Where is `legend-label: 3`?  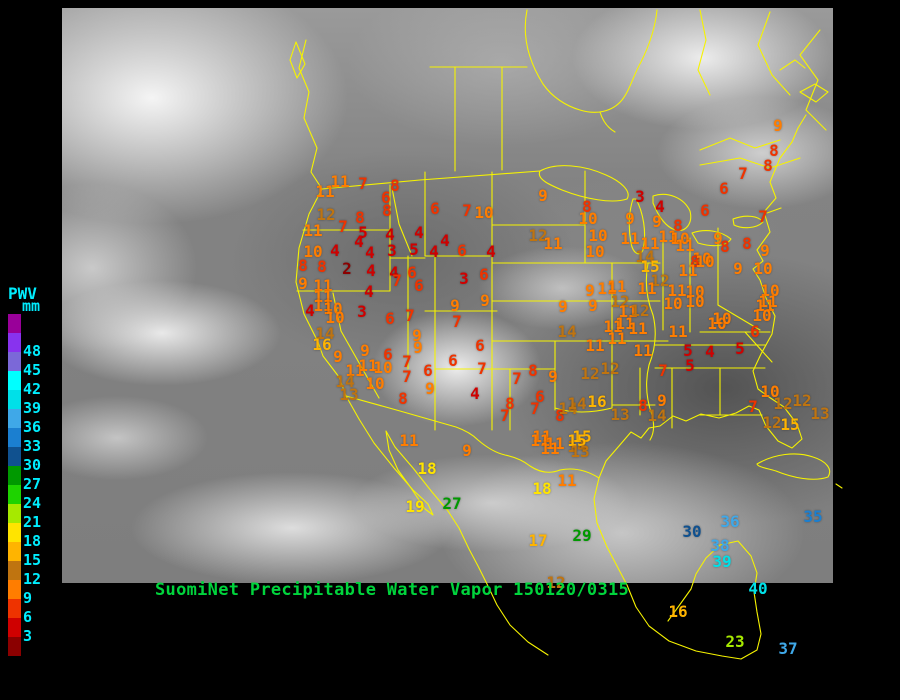 legend-label: 3 is located at coordinates (28, 636).